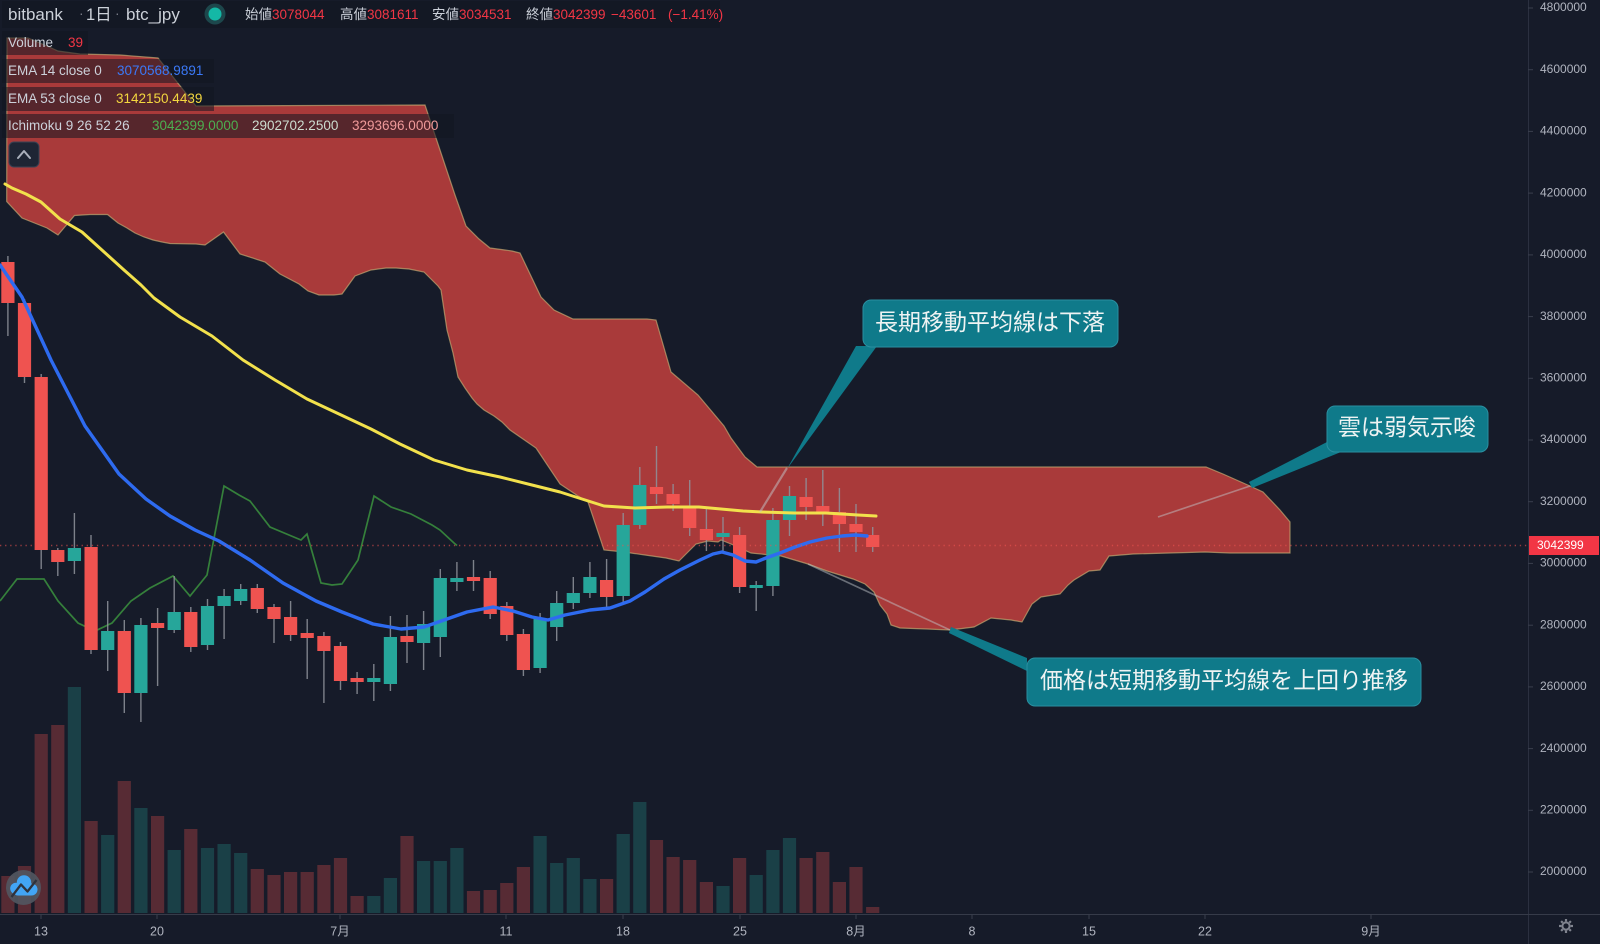  I want to click on svg-text: 3000000, so click(1563, 563).